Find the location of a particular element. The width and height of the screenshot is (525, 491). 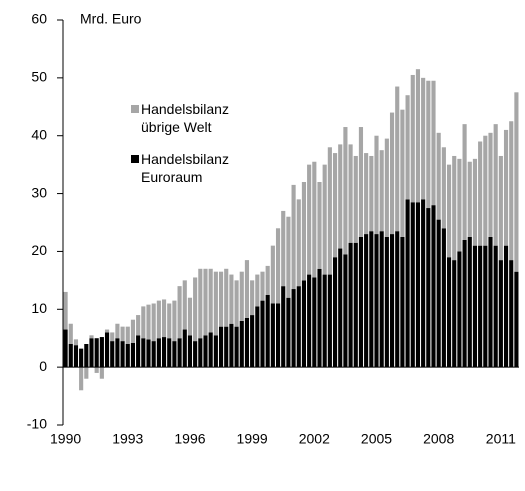

y-tick-label: 0 is located at coordinates (43, 366).